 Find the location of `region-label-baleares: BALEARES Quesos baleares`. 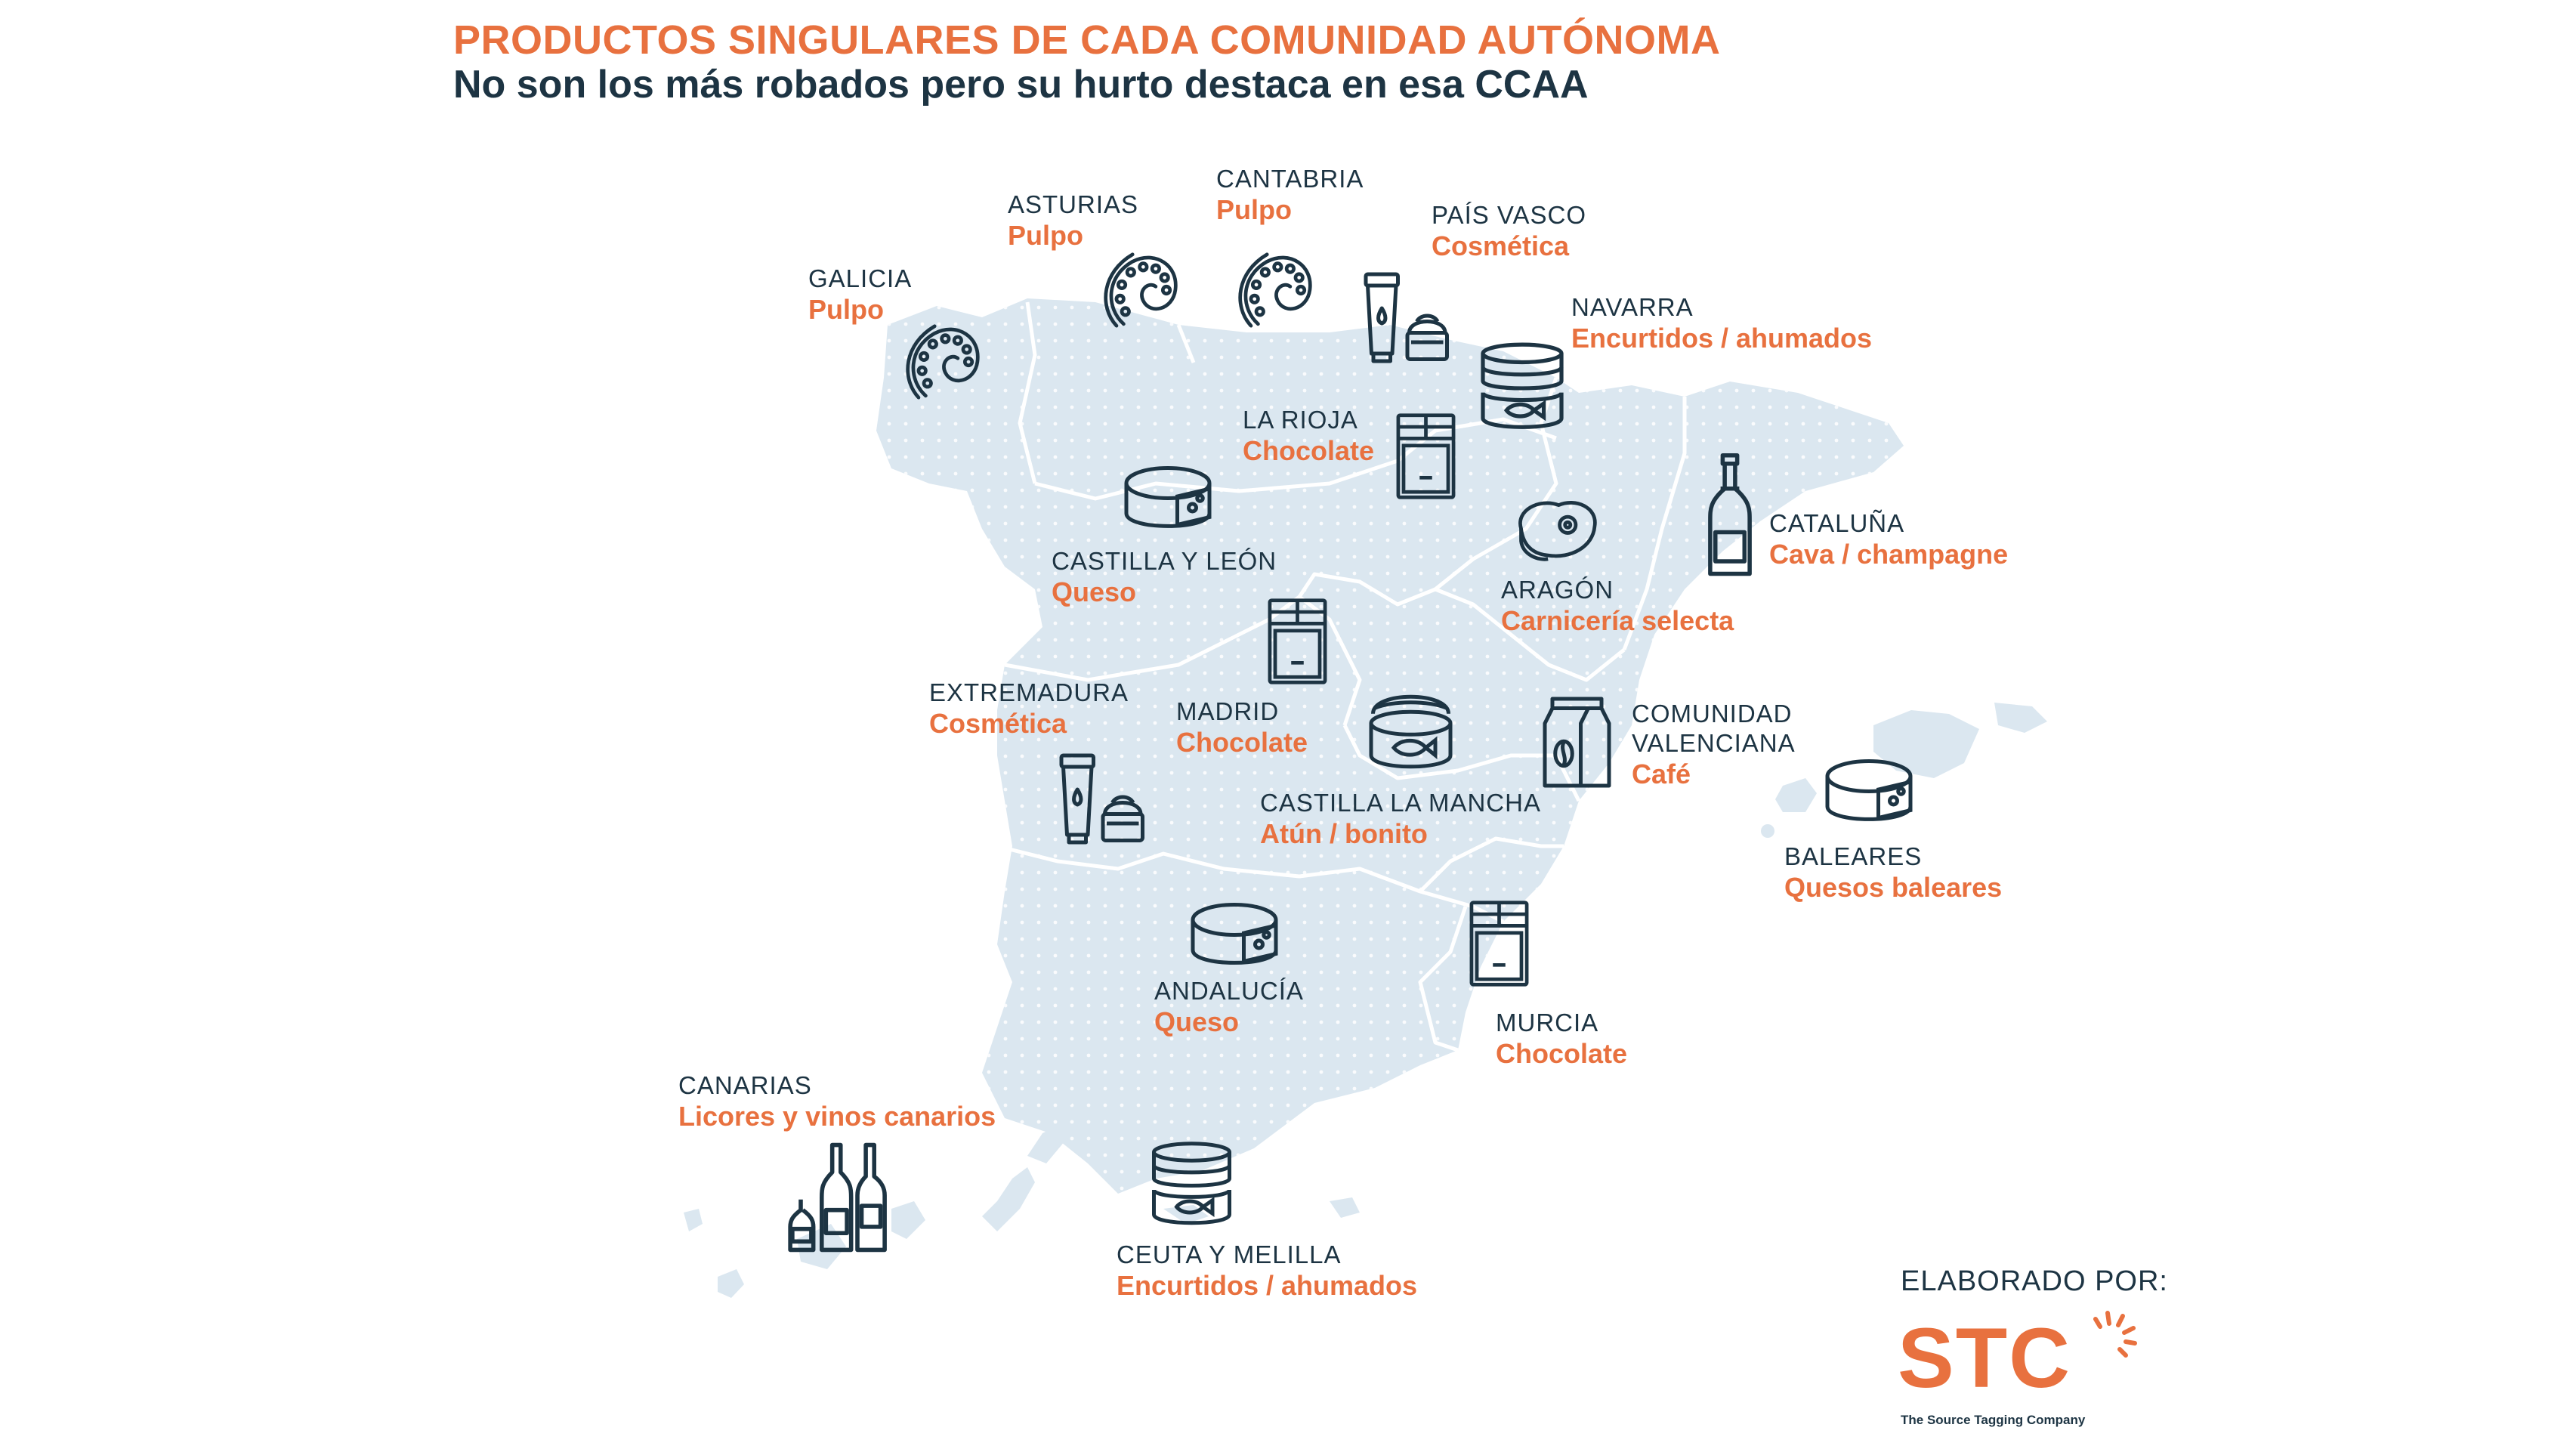

region-label-baleares: BALEARES Quesos baleares is located at coordinates (1893, 873).